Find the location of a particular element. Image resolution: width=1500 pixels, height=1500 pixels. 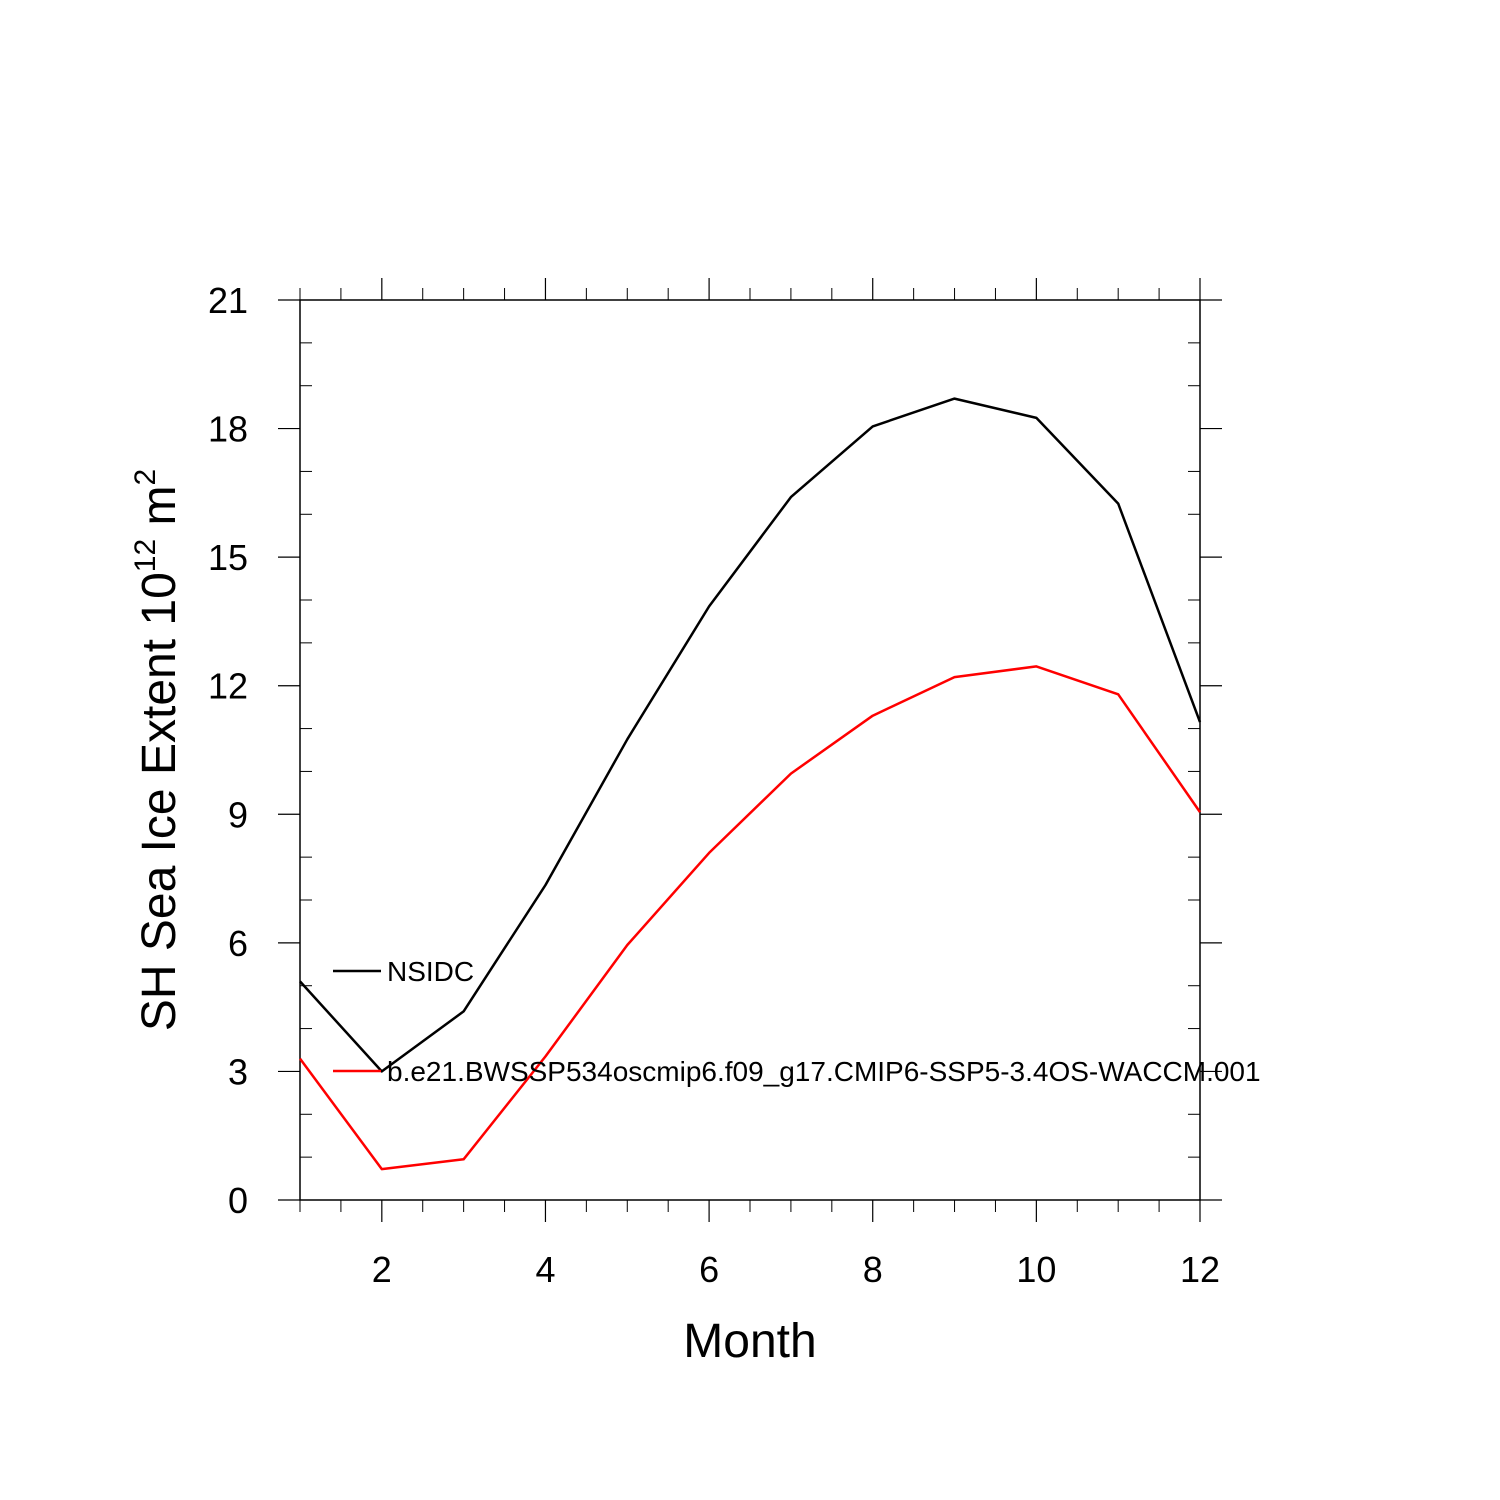

y-axis-title: SH Sea Ice Extent 1012 m2 is located at coordinates (157, 750).